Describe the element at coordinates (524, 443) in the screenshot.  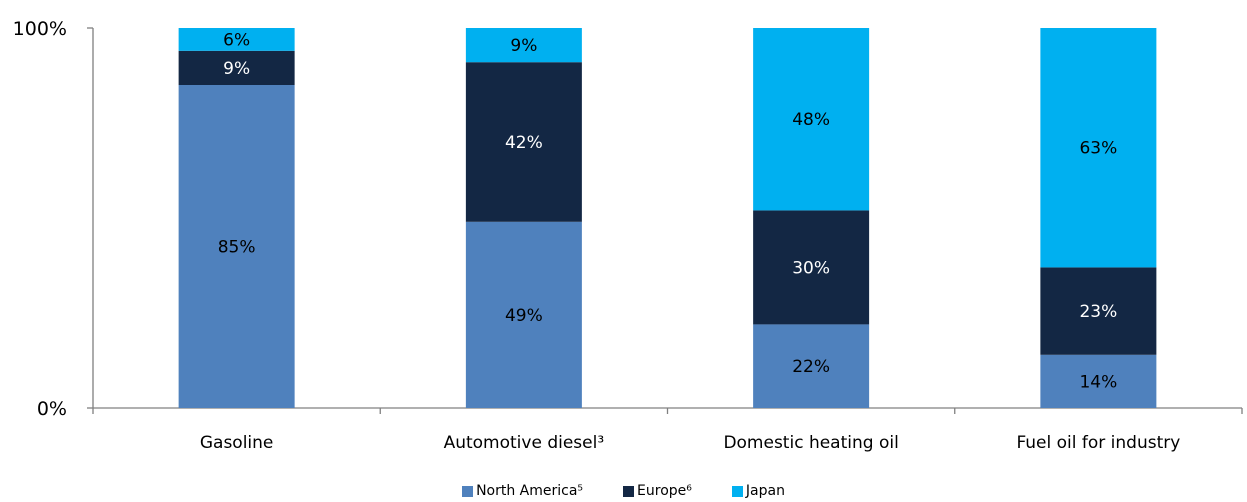
I see `category-label: Automotive diesel³` at that location.